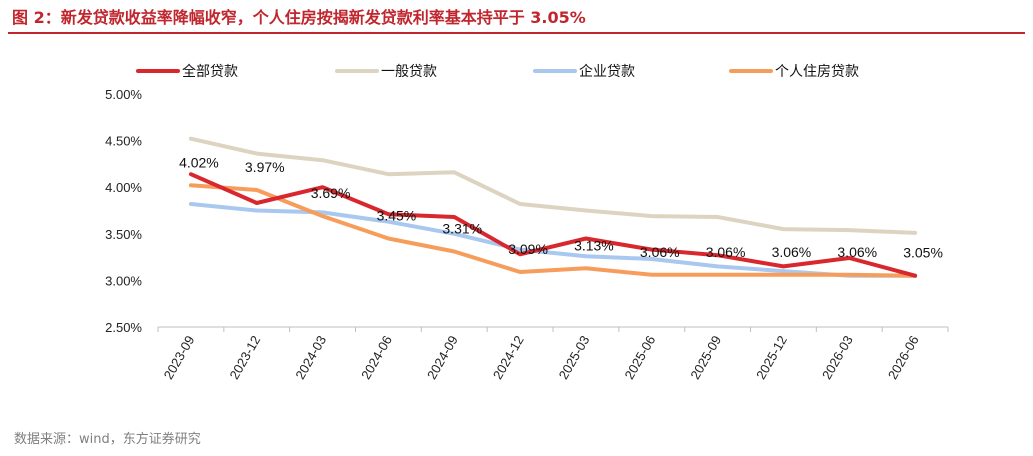 The height and width of the screenshot is (456, 1033). I want to click on legend-label: 个人住房贷款, so click(817, 72).